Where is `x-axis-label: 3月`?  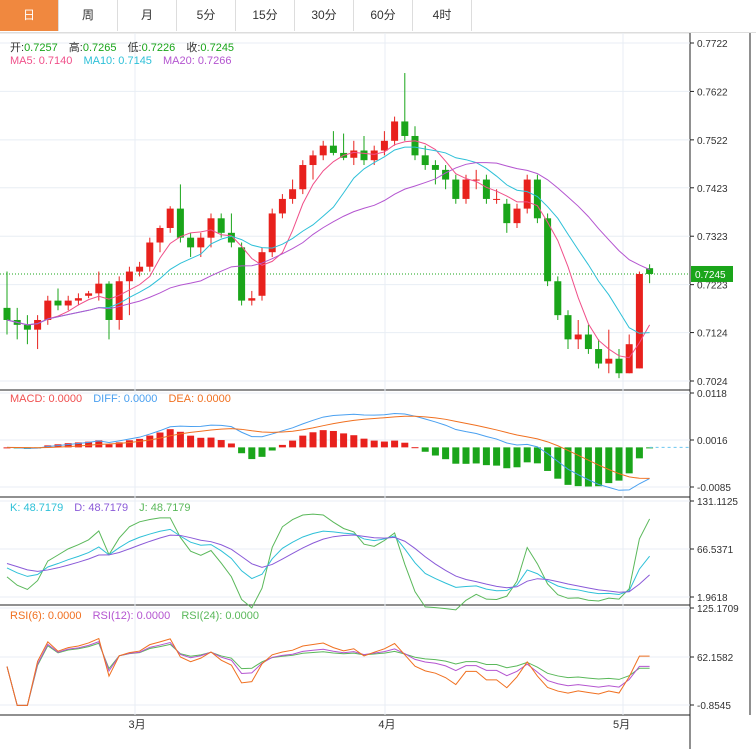 x-axis-label: 3月 is located at coordinates (137, 725).